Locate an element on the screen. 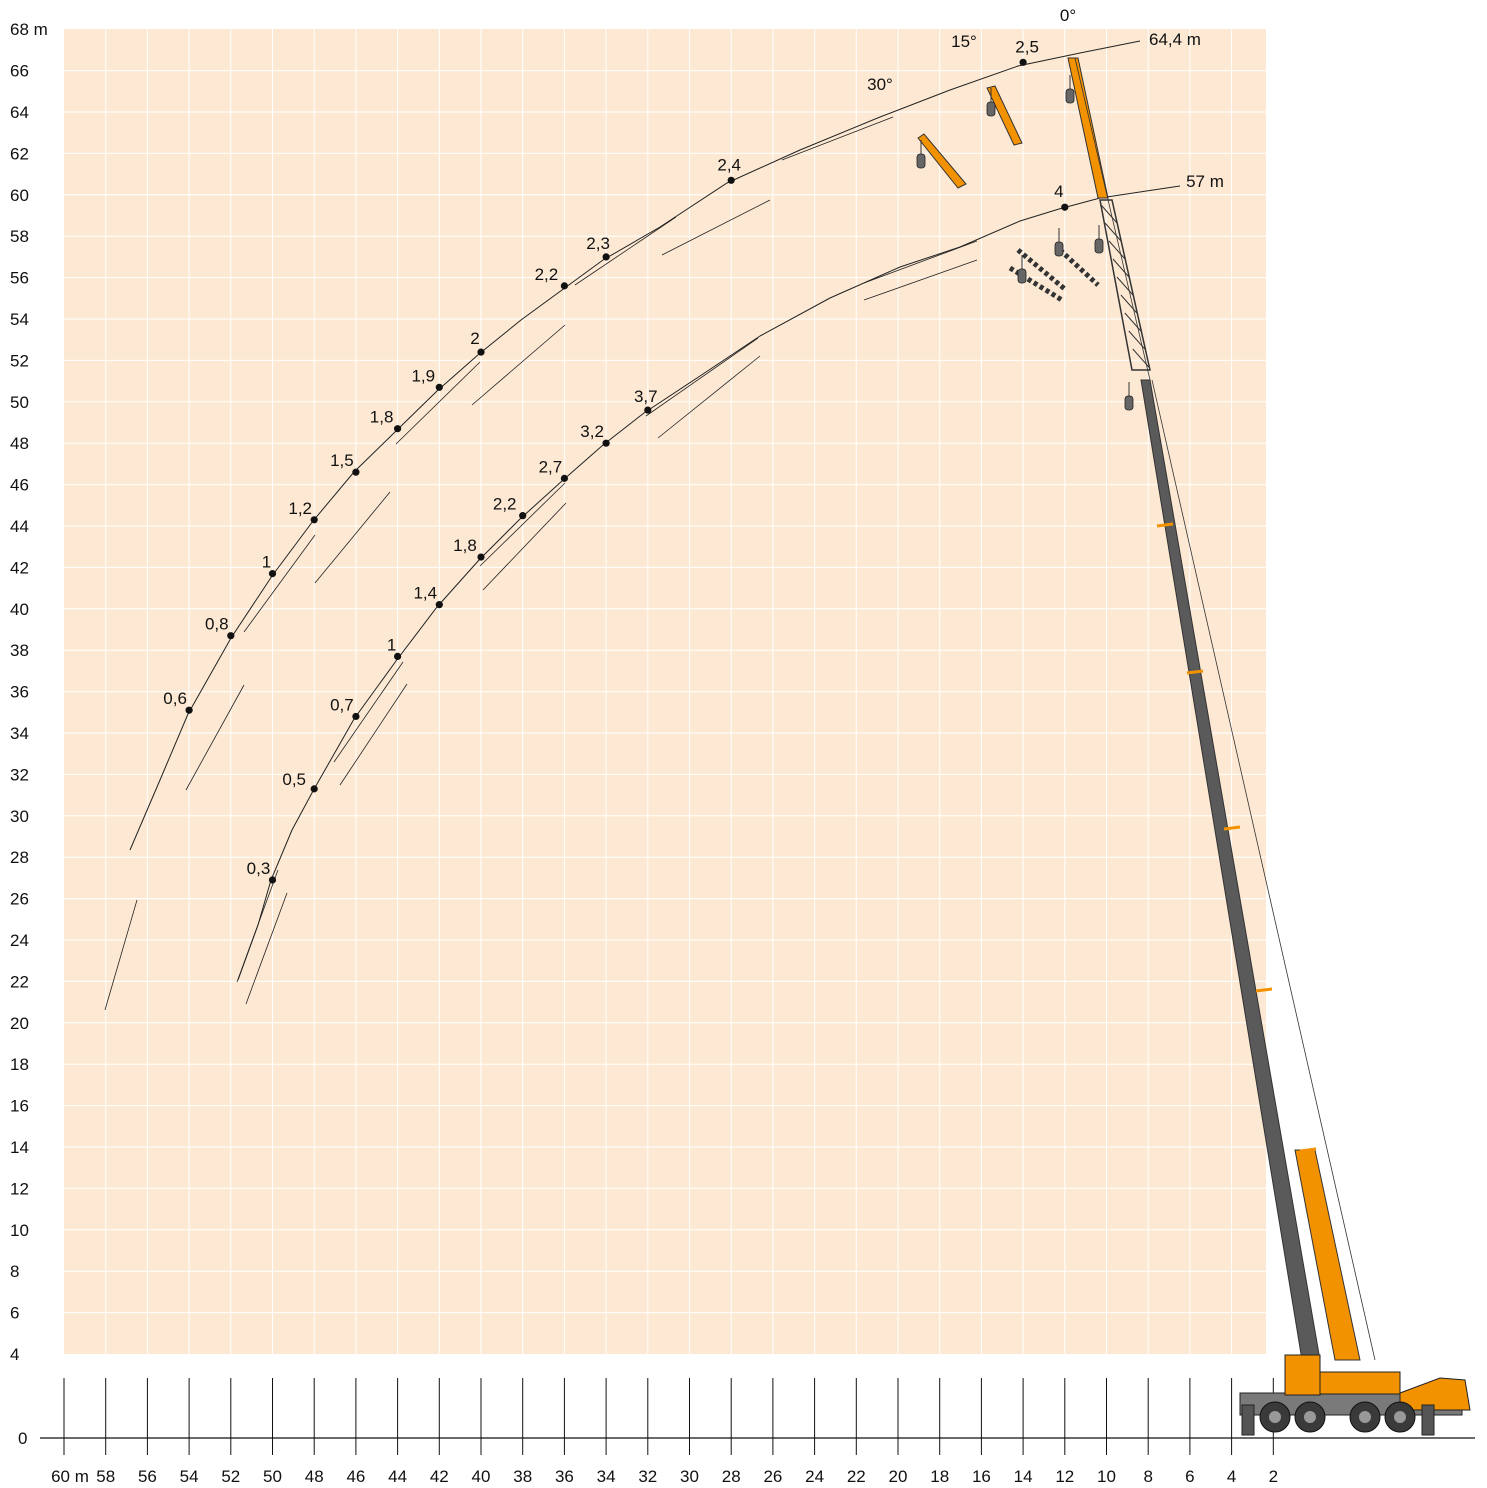  y-tick-label: 18 is located at coordinates (19, 1064).